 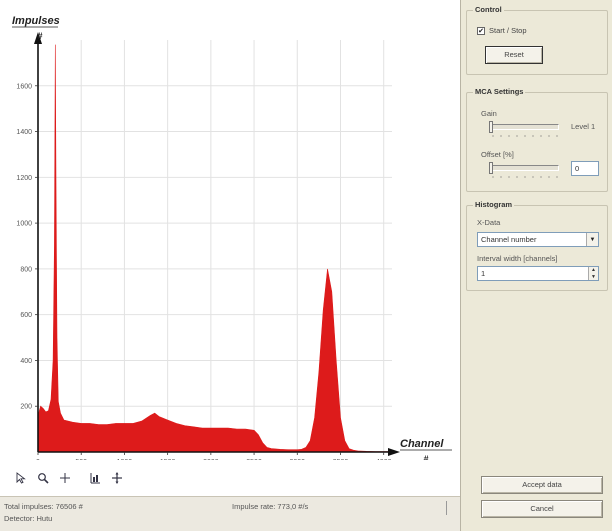 I want to click on control-group: Control ✔ Start / Stop Reset, so click(x=537, y=40).